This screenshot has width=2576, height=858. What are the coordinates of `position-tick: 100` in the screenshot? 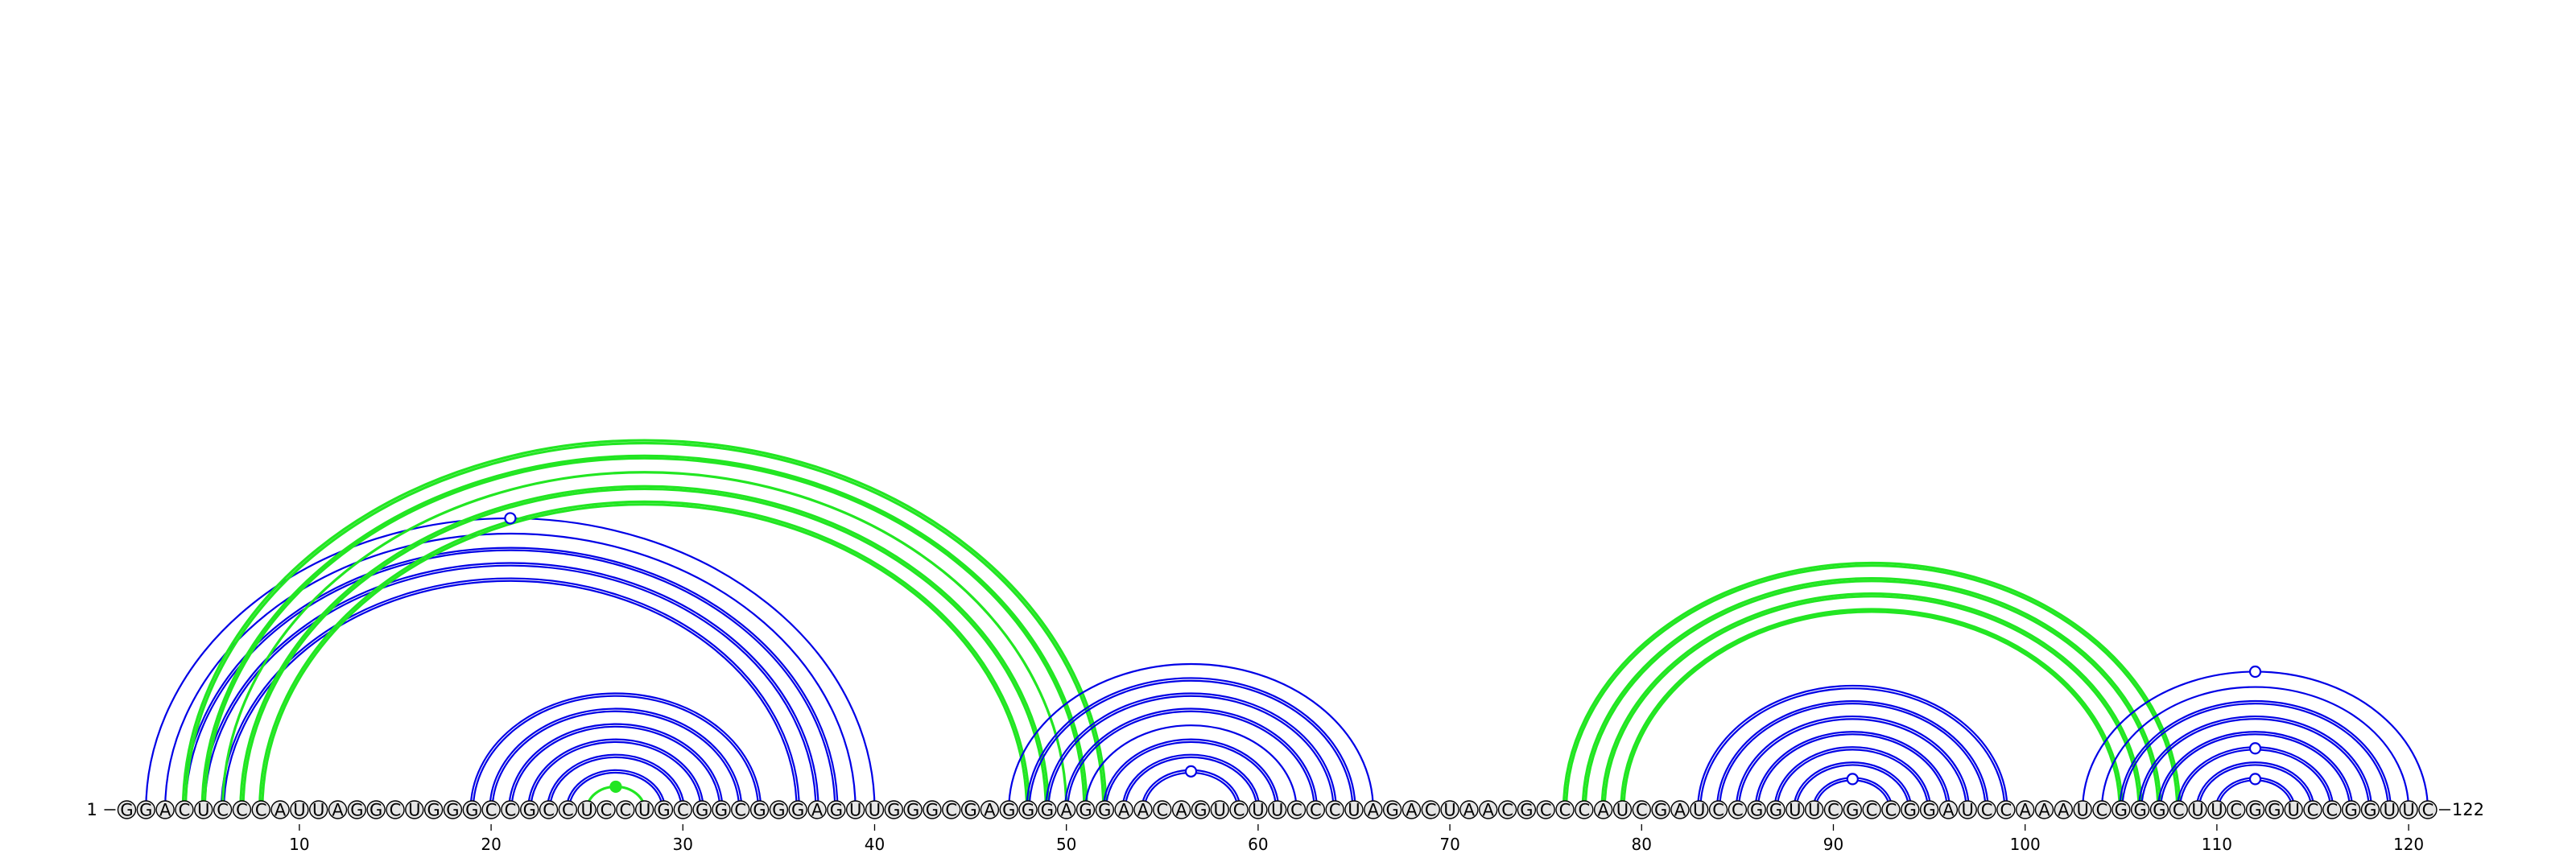 It's located at (2025, 839).